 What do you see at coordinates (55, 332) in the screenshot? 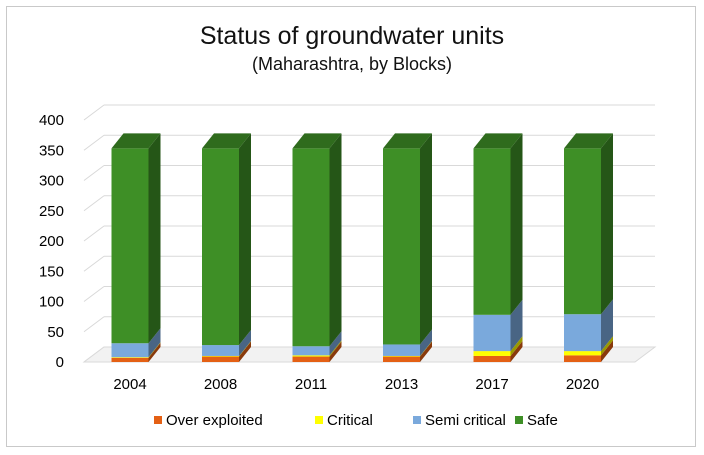
I see `y-tick-label: 50` at bounding box center [55, 332].